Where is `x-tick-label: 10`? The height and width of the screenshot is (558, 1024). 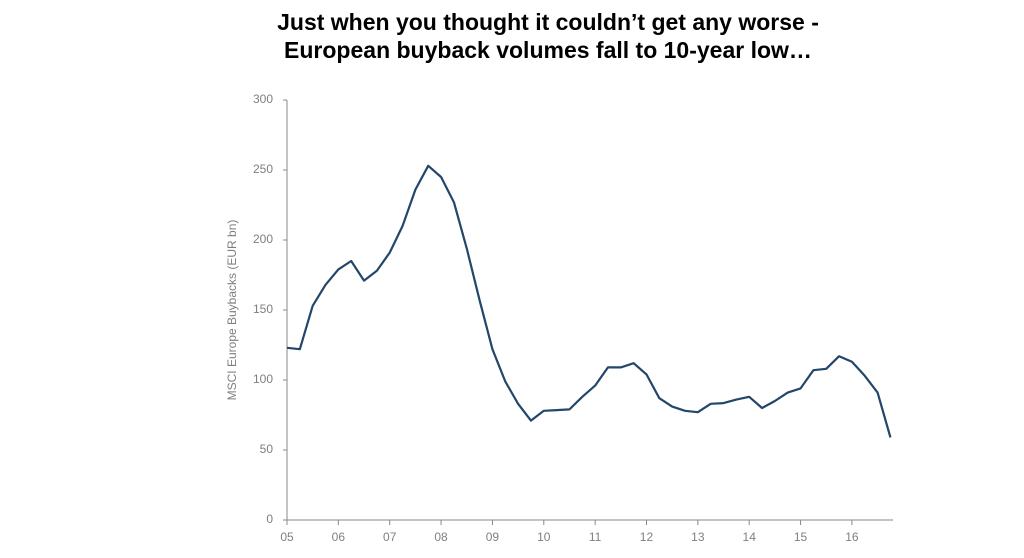 x-tick-label: 10 is located at coordinates (544, 537).